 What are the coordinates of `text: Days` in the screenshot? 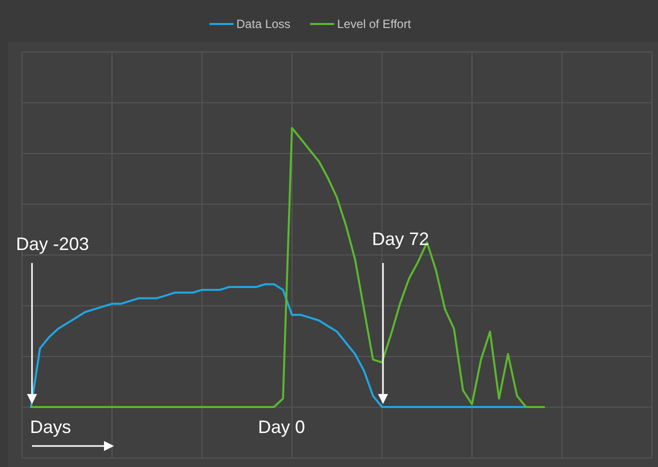 It's located at (51, 427).